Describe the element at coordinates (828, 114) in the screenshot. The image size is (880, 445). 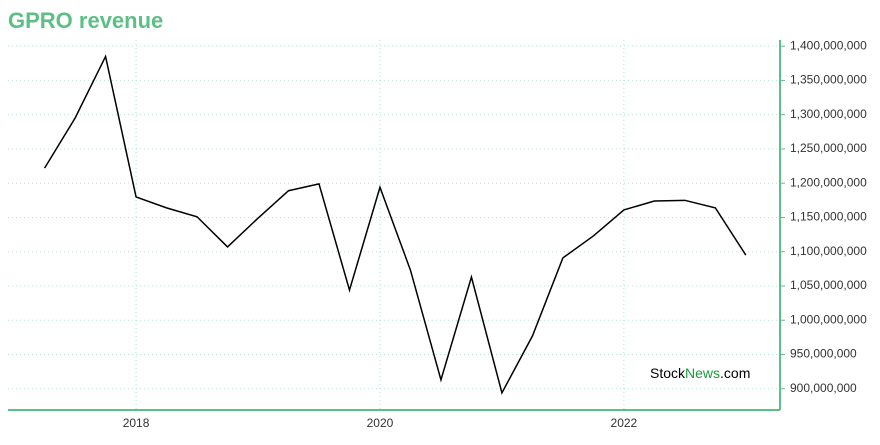
I see `y-tick-label: 1,300,000,000` at that location.